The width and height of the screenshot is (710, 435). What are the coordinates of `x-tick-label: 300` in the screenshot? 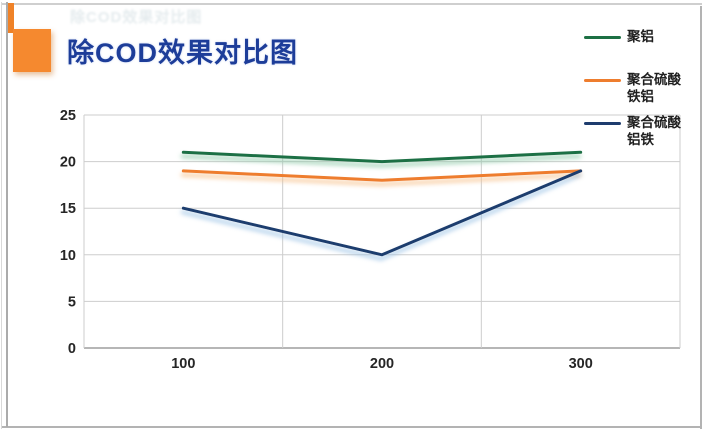 It's located at (581, 364).